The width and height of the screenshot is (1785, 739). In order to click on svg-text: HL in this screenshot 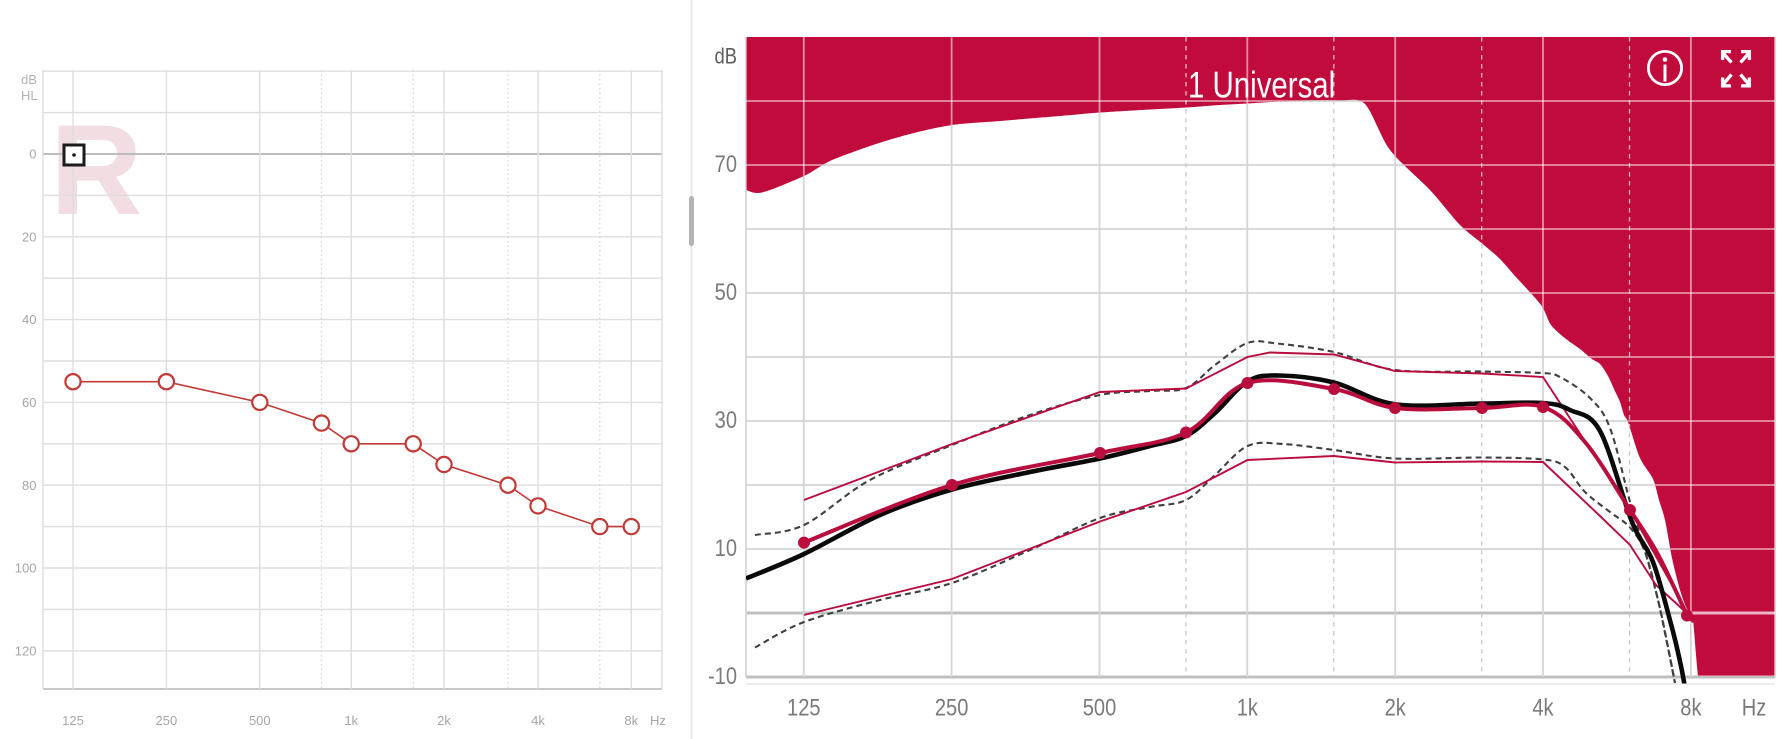, I will do `click(29, 95)`.